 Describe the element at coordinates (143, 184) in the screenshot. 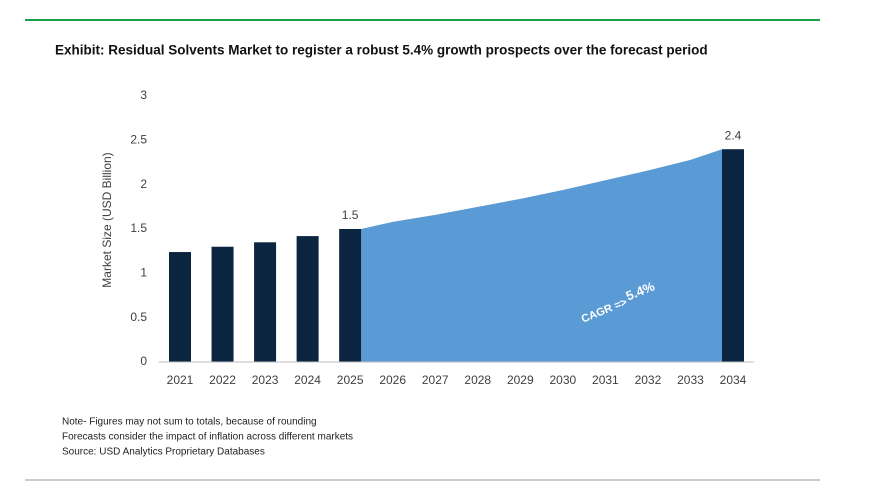

I see `y-tick-label: 2` at that location.